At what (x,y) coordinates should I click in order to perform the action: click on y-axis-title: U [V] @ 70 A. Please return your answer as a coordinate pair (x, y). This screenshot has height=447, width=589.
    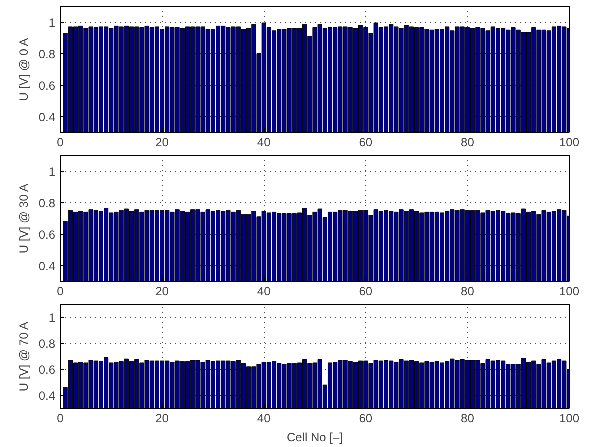
    Looking at the image, I should click on (23, 357).